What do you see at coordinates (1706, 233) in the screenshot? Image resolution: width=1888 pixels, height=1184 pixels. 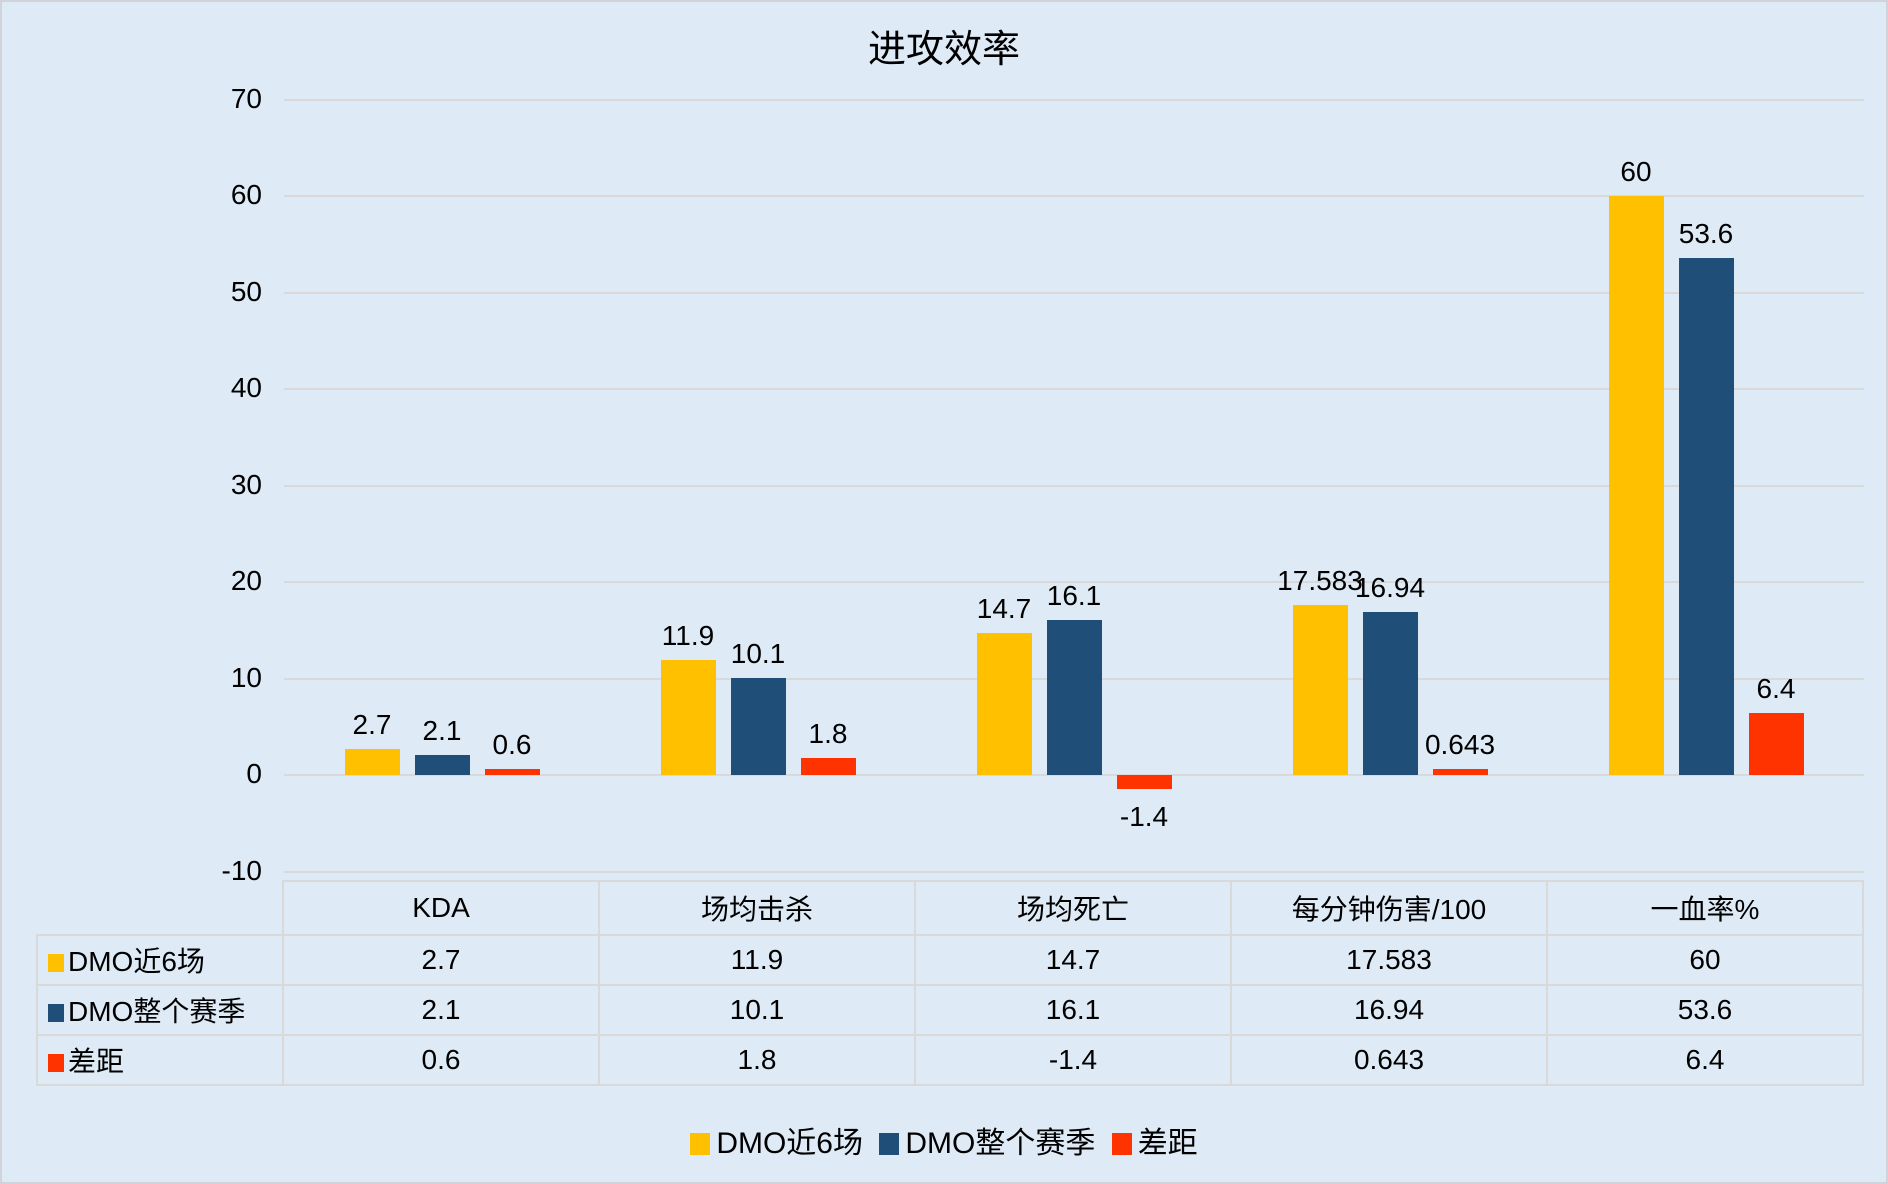 I see `data-label: 53.6` at bounding box center [1706, 233].